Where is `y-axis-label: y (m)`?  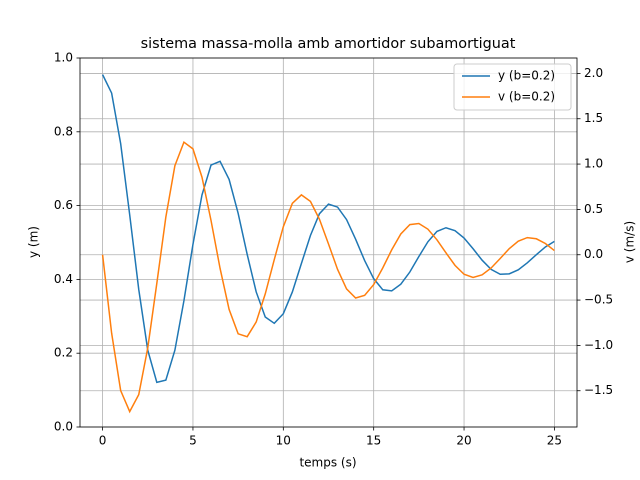 y-axis-label: y (m) is located at coordinates (34, 242).